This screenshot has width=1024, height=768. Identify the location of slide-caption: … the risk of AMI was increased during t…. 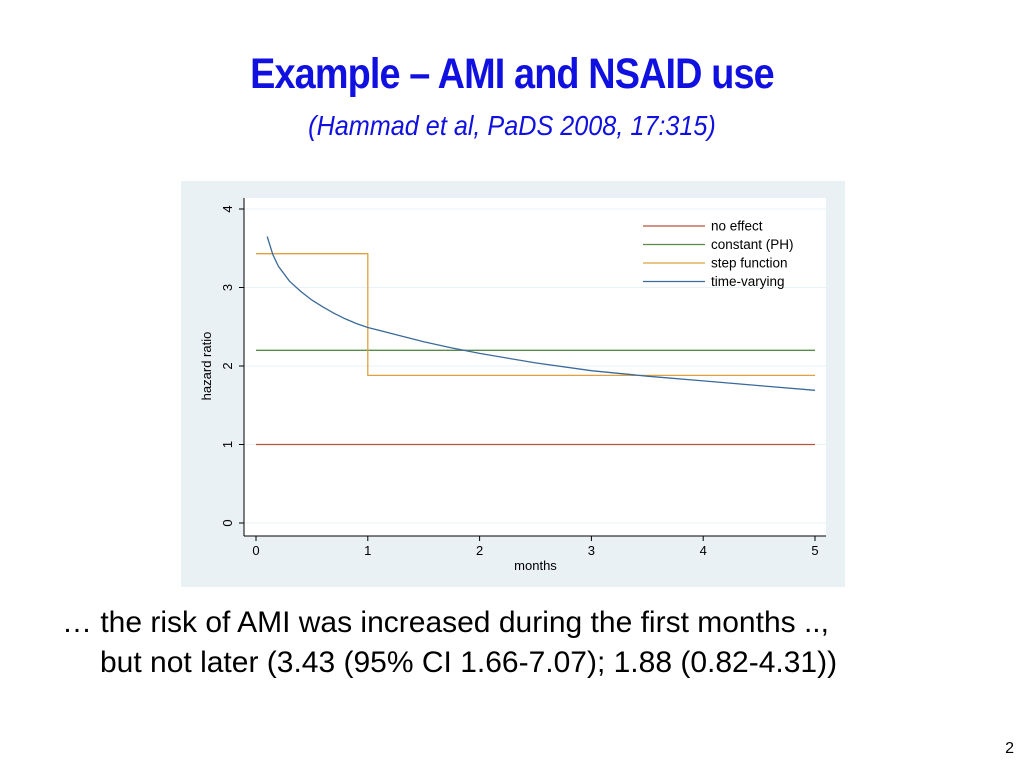
(522, 643).